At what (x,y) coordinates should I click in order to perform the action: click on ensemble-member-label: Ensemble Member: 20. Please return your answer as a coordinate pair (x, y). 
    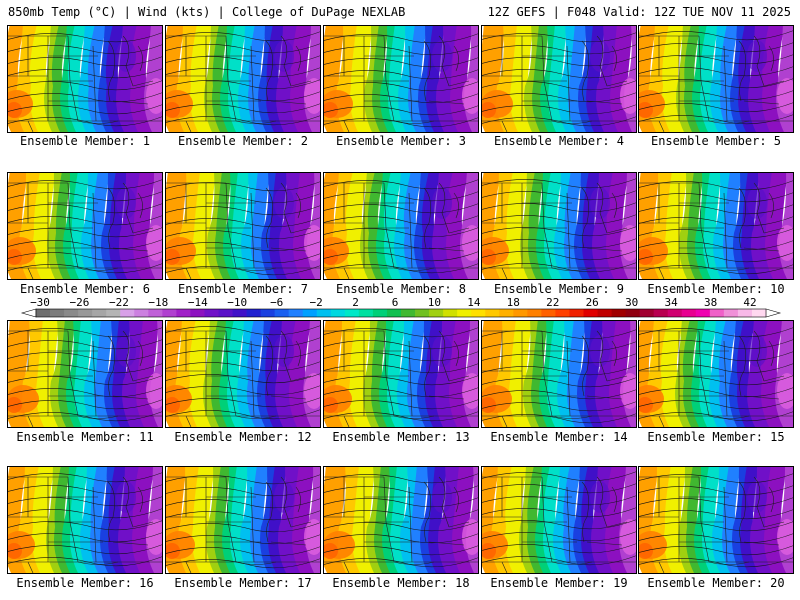
    Looking at the image, I should click on (716, 583).